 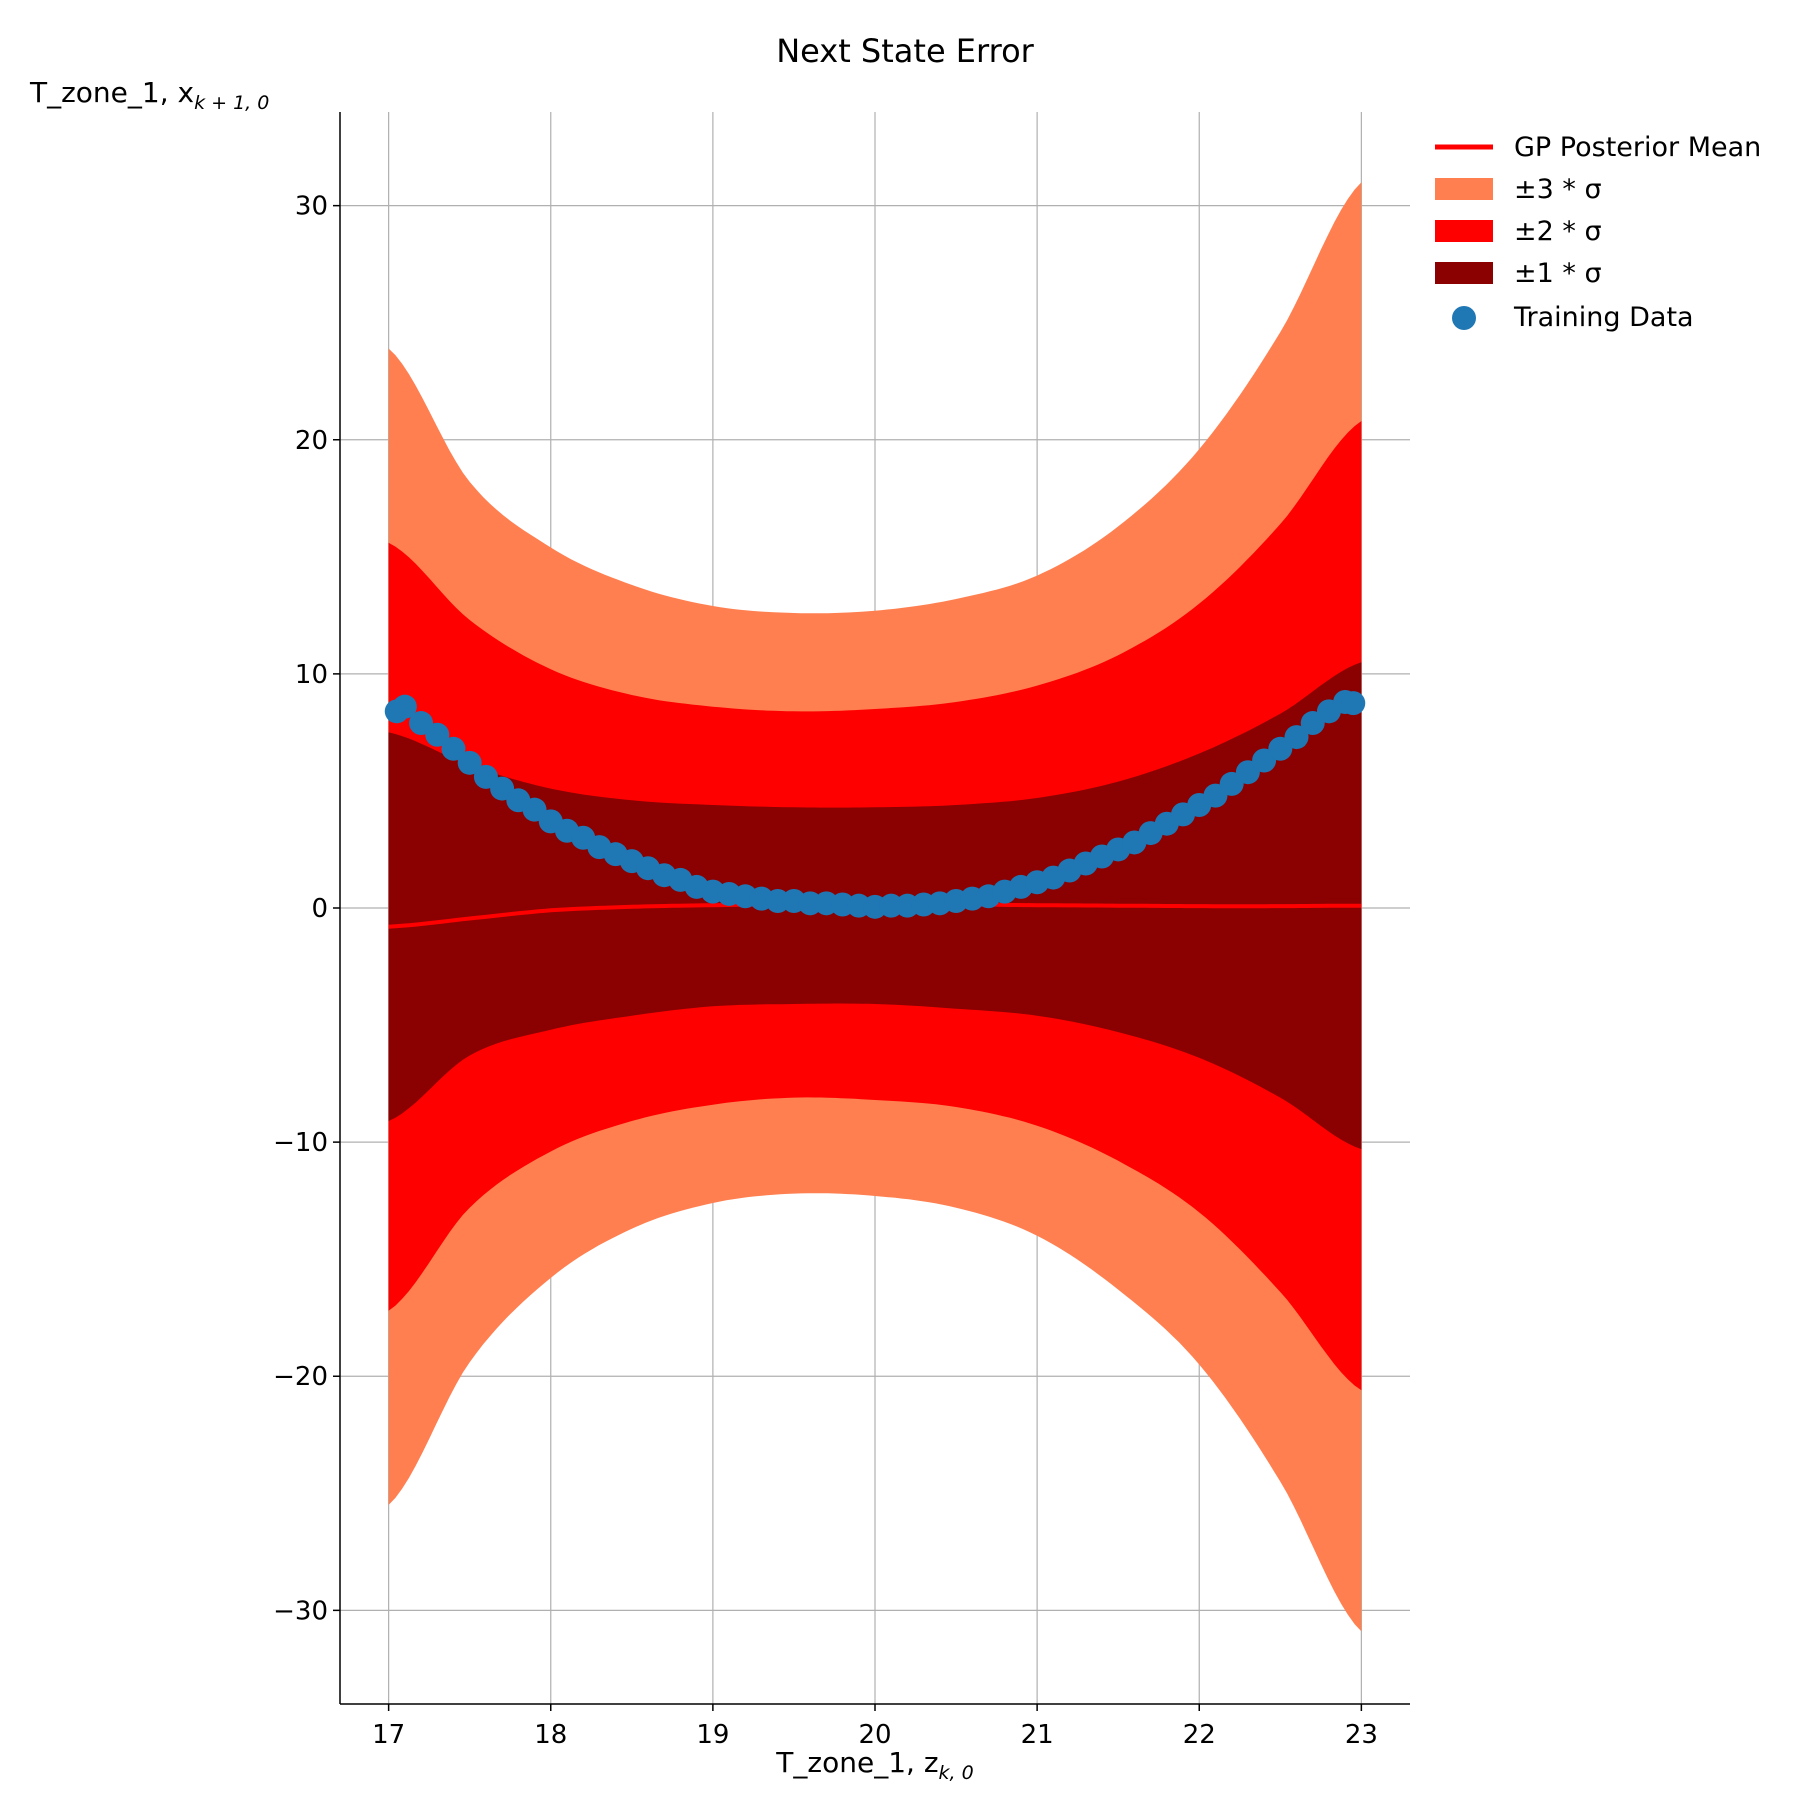 I want to click on y-tick-label: −20, so click(x=300, y=1377).